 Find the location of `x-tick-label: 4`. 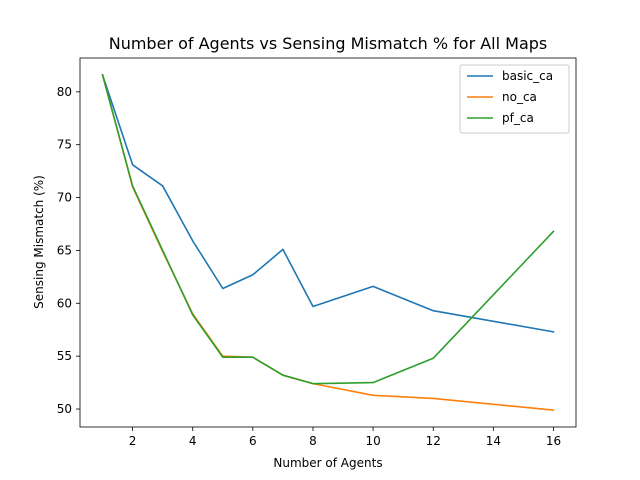

x-tick-label: 4 is located at coordinates (193, 441).